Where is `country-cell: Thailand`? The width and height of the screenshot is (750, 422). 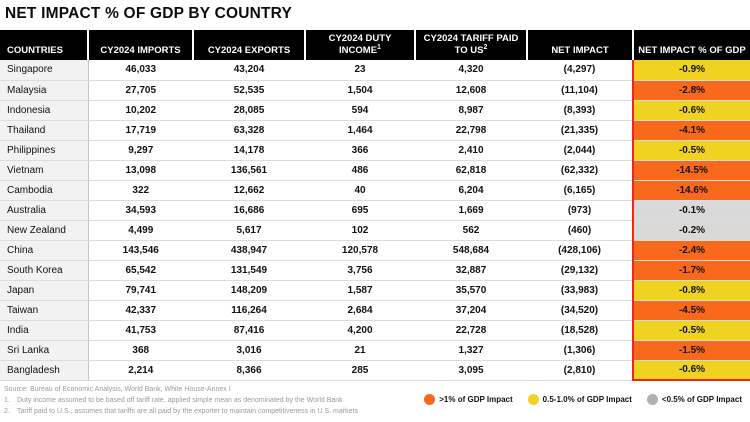 country-cell: Thailand is located at coordinates (44, 130).